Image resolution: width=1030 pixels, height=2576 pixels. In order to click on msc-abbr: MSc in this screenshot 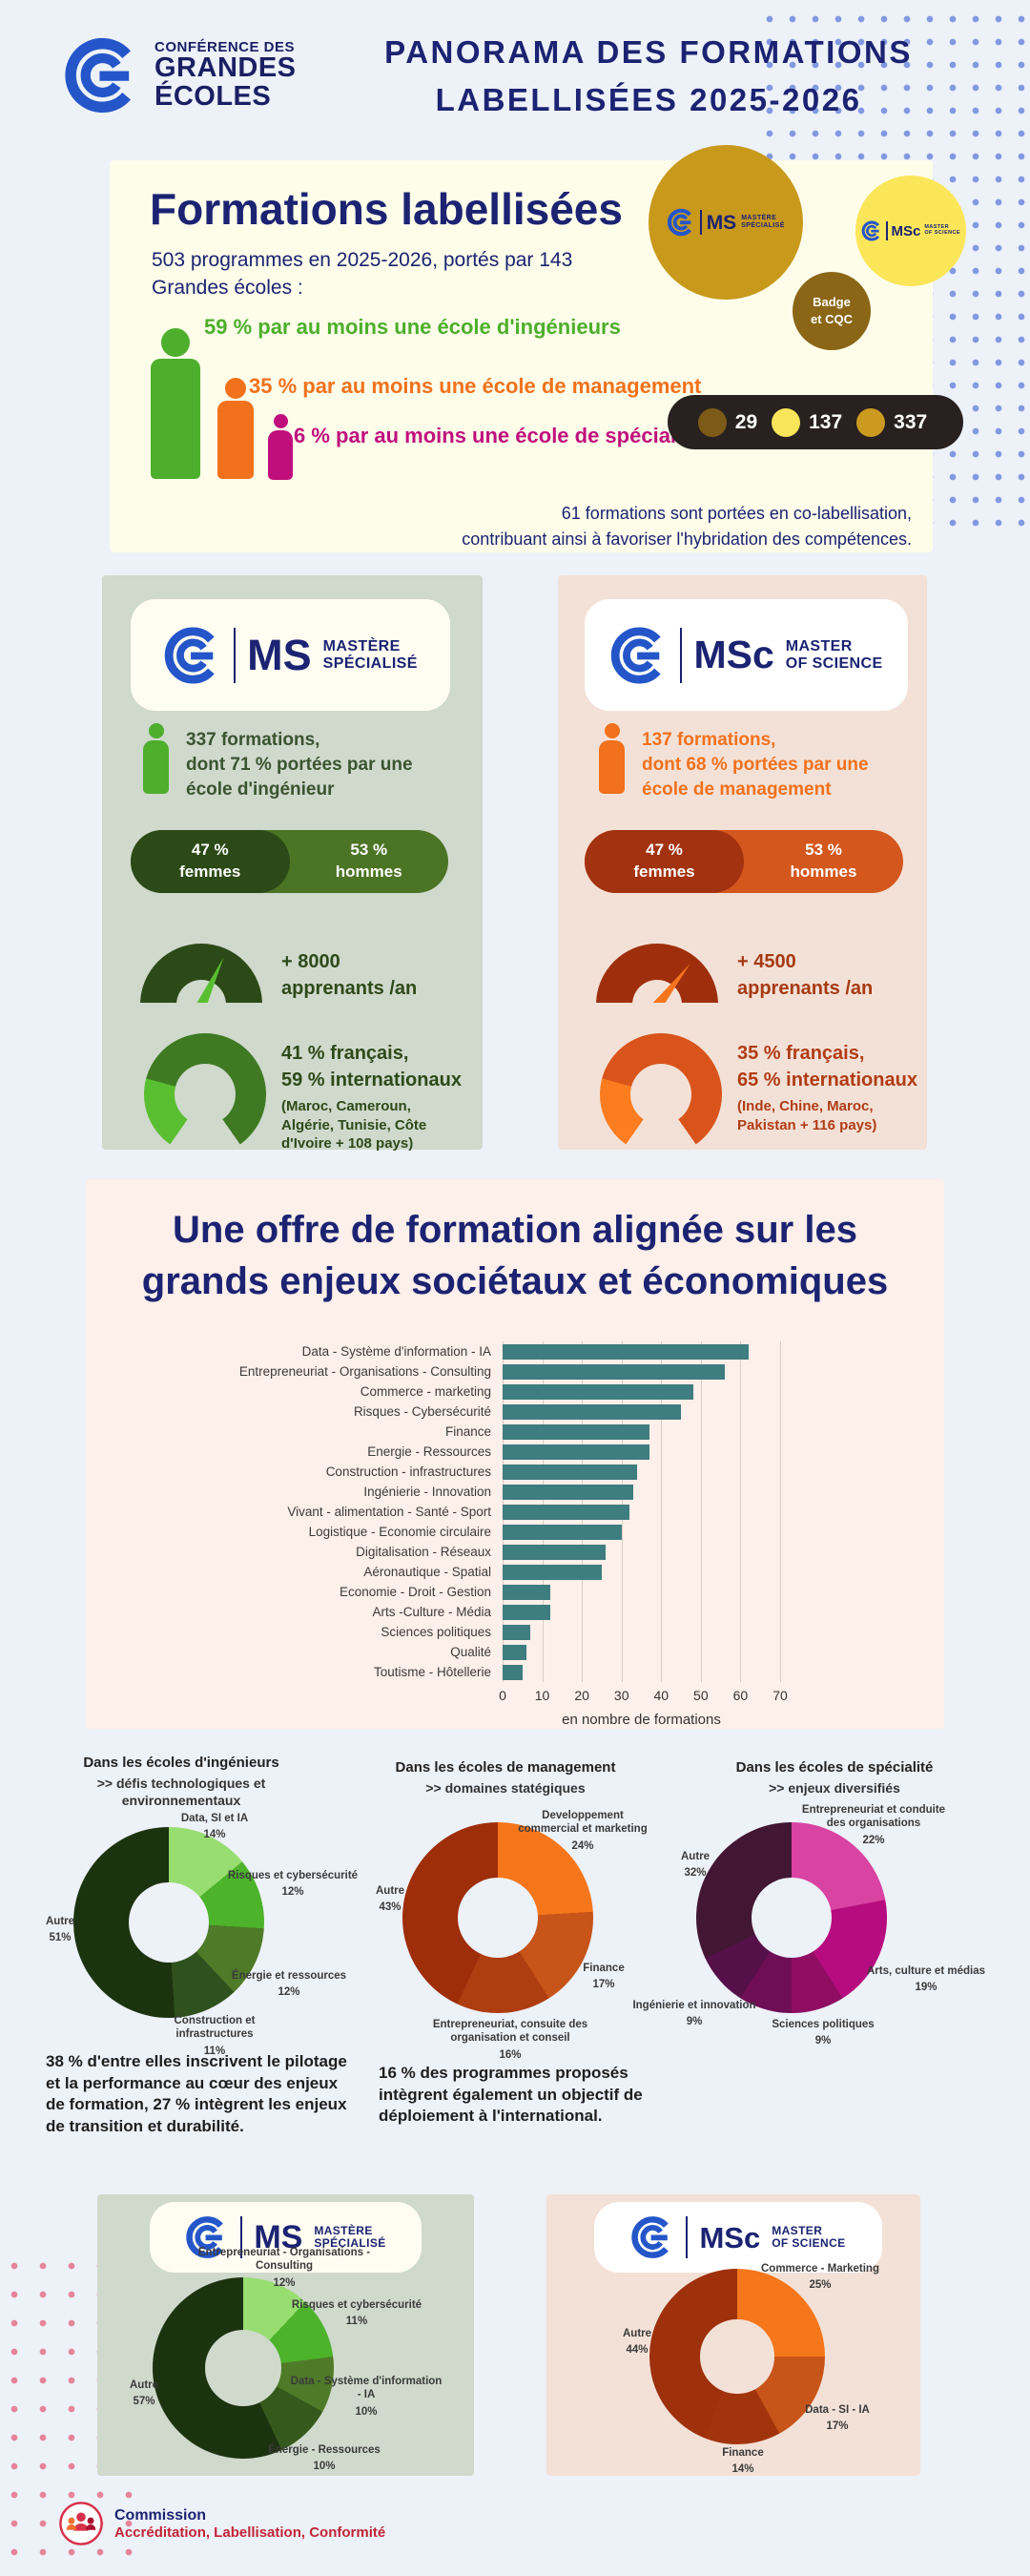, I will do `click(733, 654)`.